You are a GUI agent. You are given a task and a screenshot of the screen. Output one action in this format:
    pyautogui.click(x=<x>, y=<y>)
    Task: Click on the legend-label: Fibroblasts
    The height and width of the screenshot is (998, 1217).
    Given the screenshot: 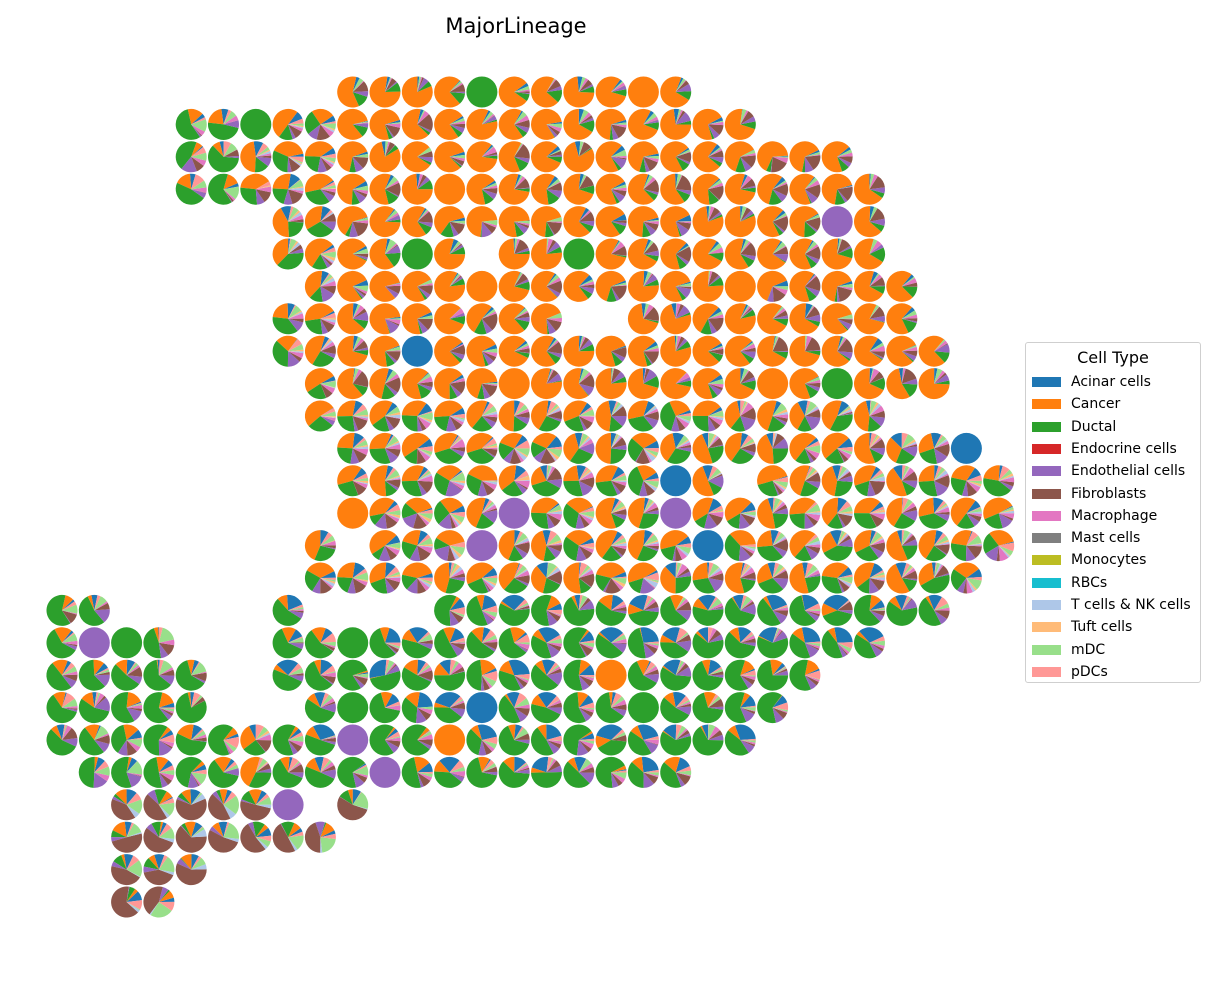 What is the action you would take?
    pyautogui.click(x=1109, y=493)
    